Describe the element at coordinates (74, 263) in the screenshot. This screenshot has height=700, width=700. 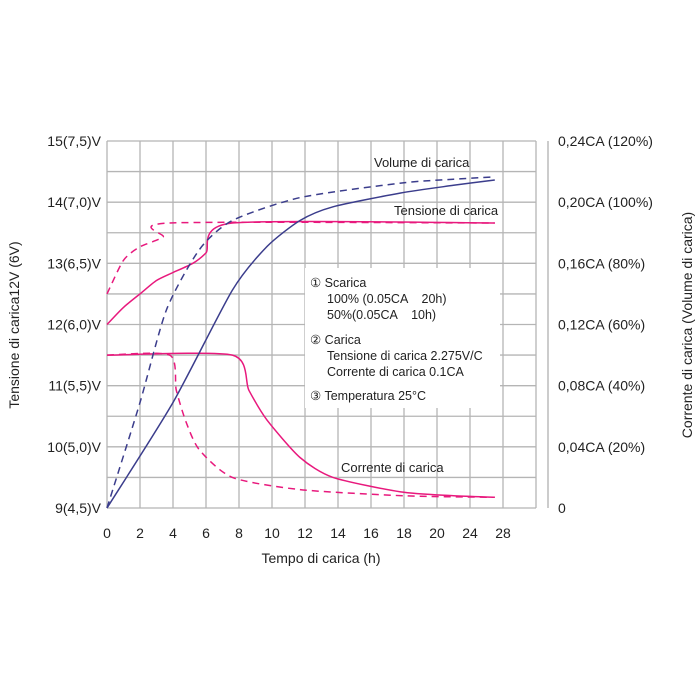
I see `y-left-tick-label: 13(6,5)V` at that location.